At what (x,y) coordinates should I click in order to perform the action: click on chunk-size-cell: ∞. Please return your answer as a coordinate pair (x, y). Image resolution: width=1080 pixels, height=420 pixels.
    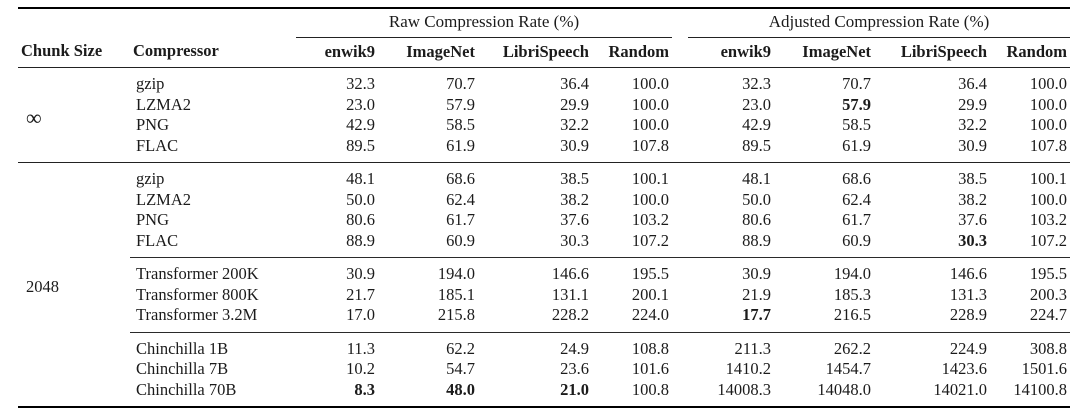
    Looking at the image, I should click on (34, 117).